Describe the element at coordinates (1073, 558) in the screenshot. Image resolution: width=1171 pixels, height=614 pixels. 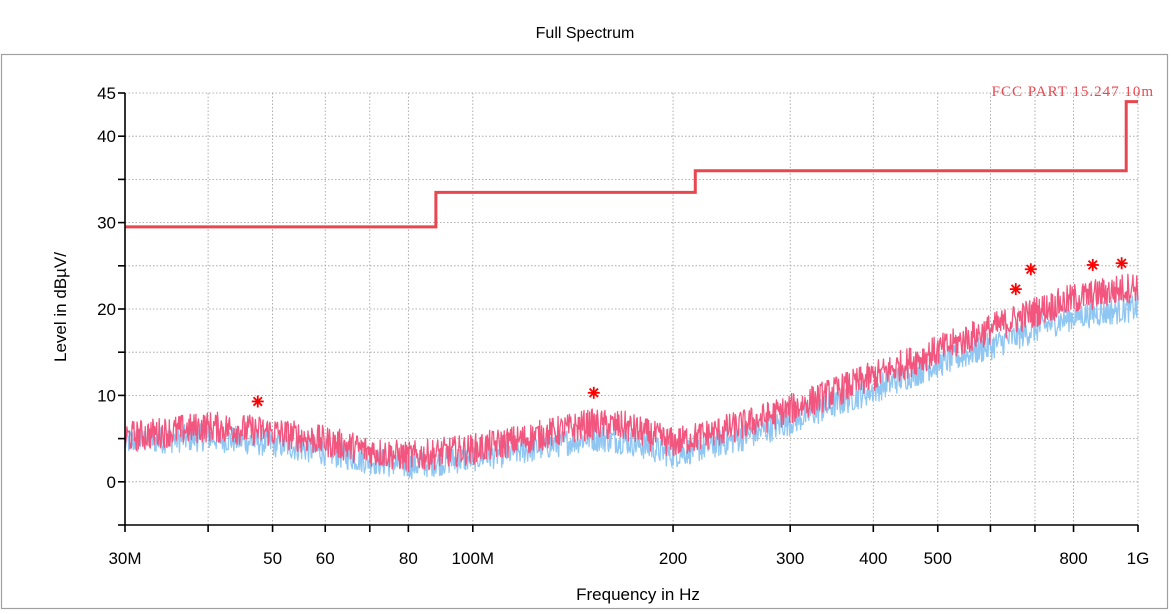
I see `x-tick-label-13: 800` at that location.